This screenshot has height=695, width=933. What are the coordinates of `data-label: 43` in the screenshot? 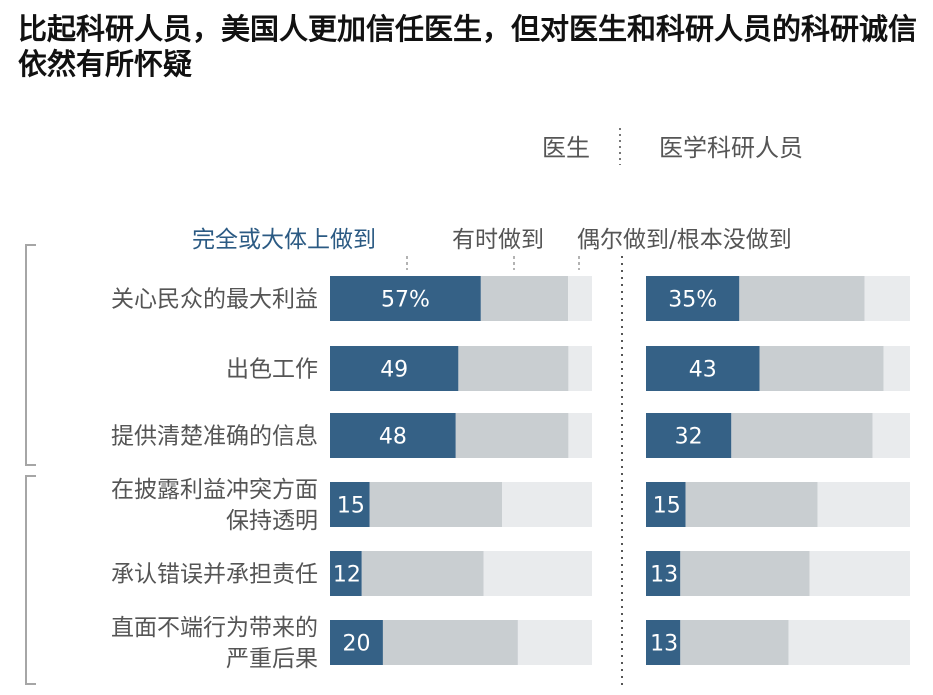 It's located at (703, 370).